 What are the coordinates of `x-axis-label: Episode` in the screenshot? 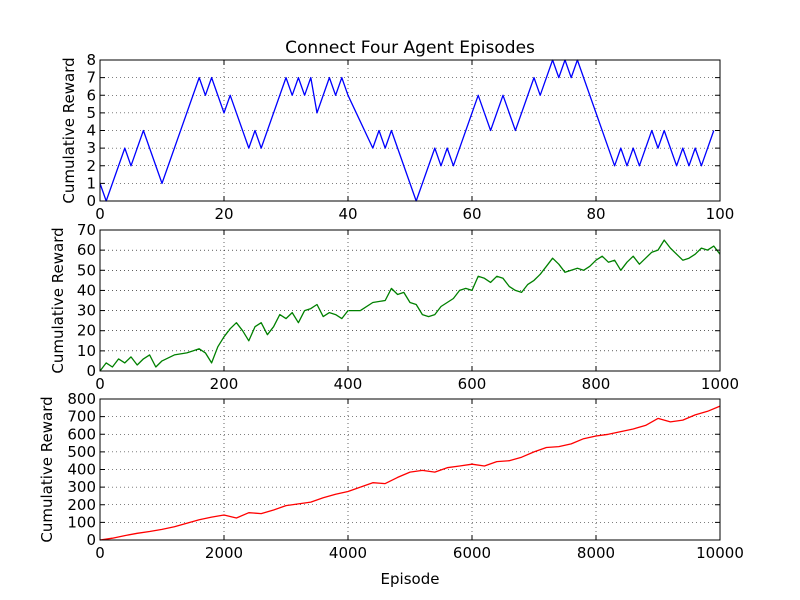 It's located at (410, 579).